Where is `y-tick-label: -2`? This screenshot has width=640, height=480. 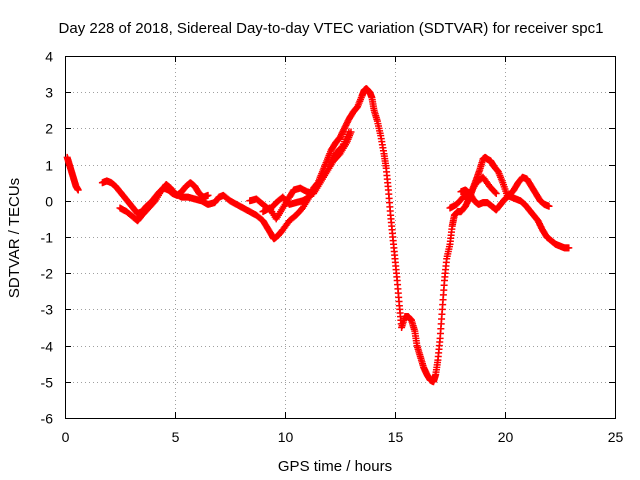 y-tick-label: -2 is located at coordinates (47, 274).